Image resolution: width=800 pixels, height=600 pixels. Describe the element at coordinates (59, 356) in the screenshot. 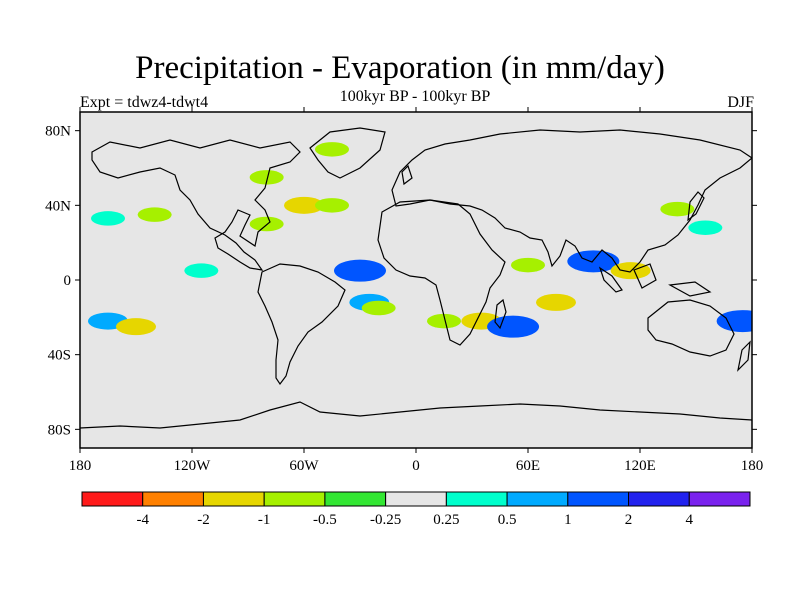

I see `lat-tick-label: 40S` at that location.